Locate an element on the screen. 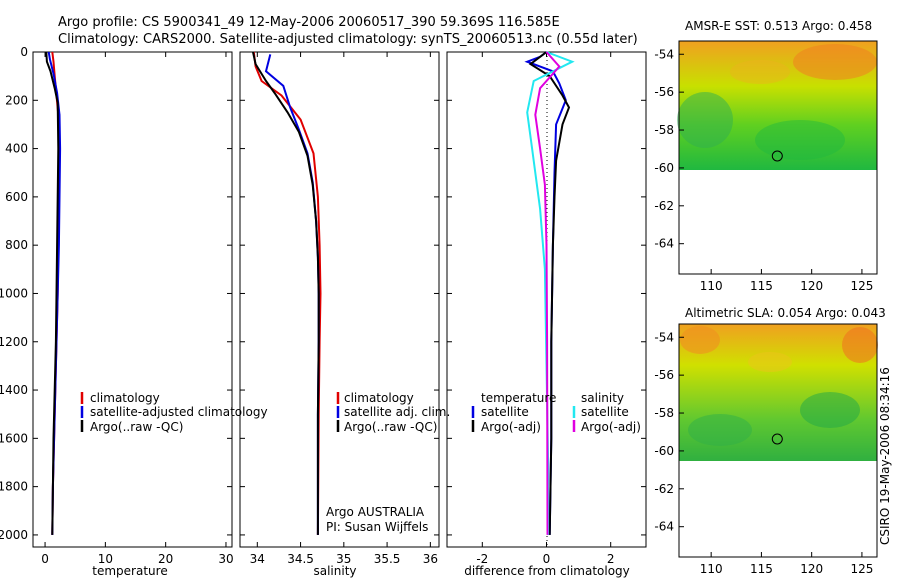 Image resolution: width=900 pixels, height=580 pixels. x-tick-label: 34 is located at coordinates (257, 559).